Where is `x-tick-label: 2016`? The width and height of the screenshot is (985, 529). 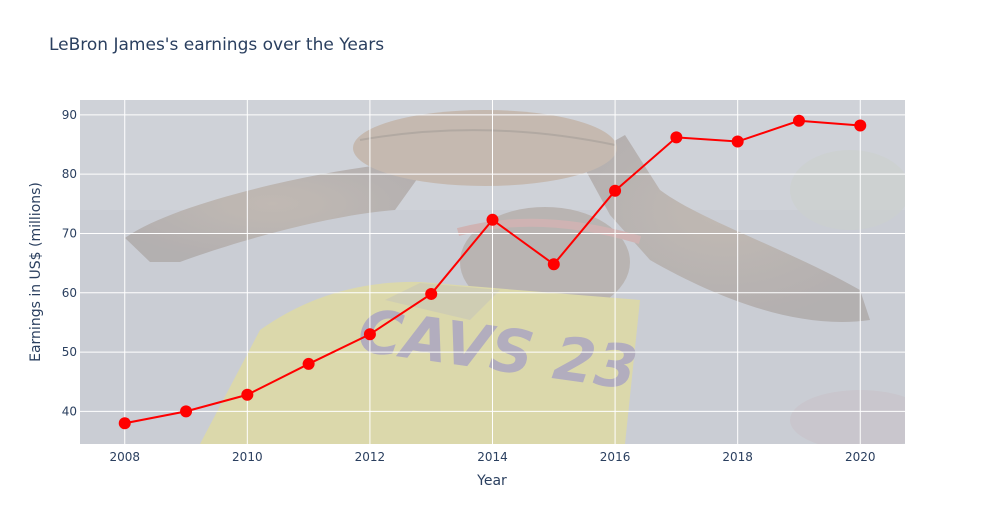 x-tick-label: 2016 is located at coordinates (615, 457).